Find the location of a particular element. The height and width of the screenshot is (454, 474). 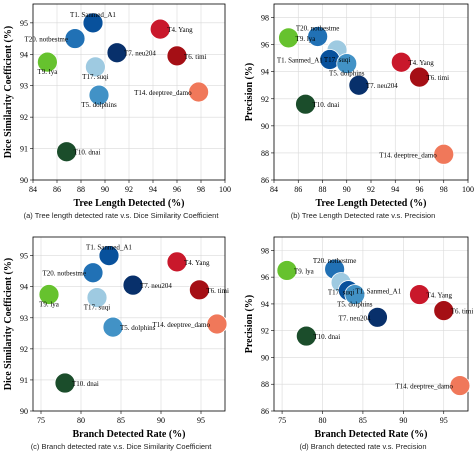

x-tick-label: 92 is located at coordinates (371, 189).